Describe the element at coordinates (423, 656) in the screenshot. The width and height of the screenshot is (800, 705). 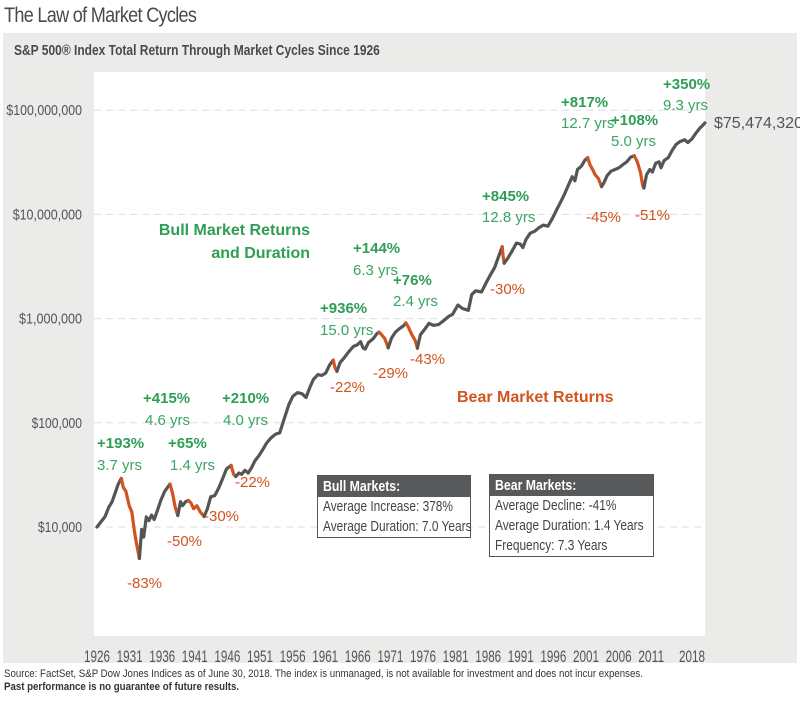
I see `x-tick-label: 1976` at that location.